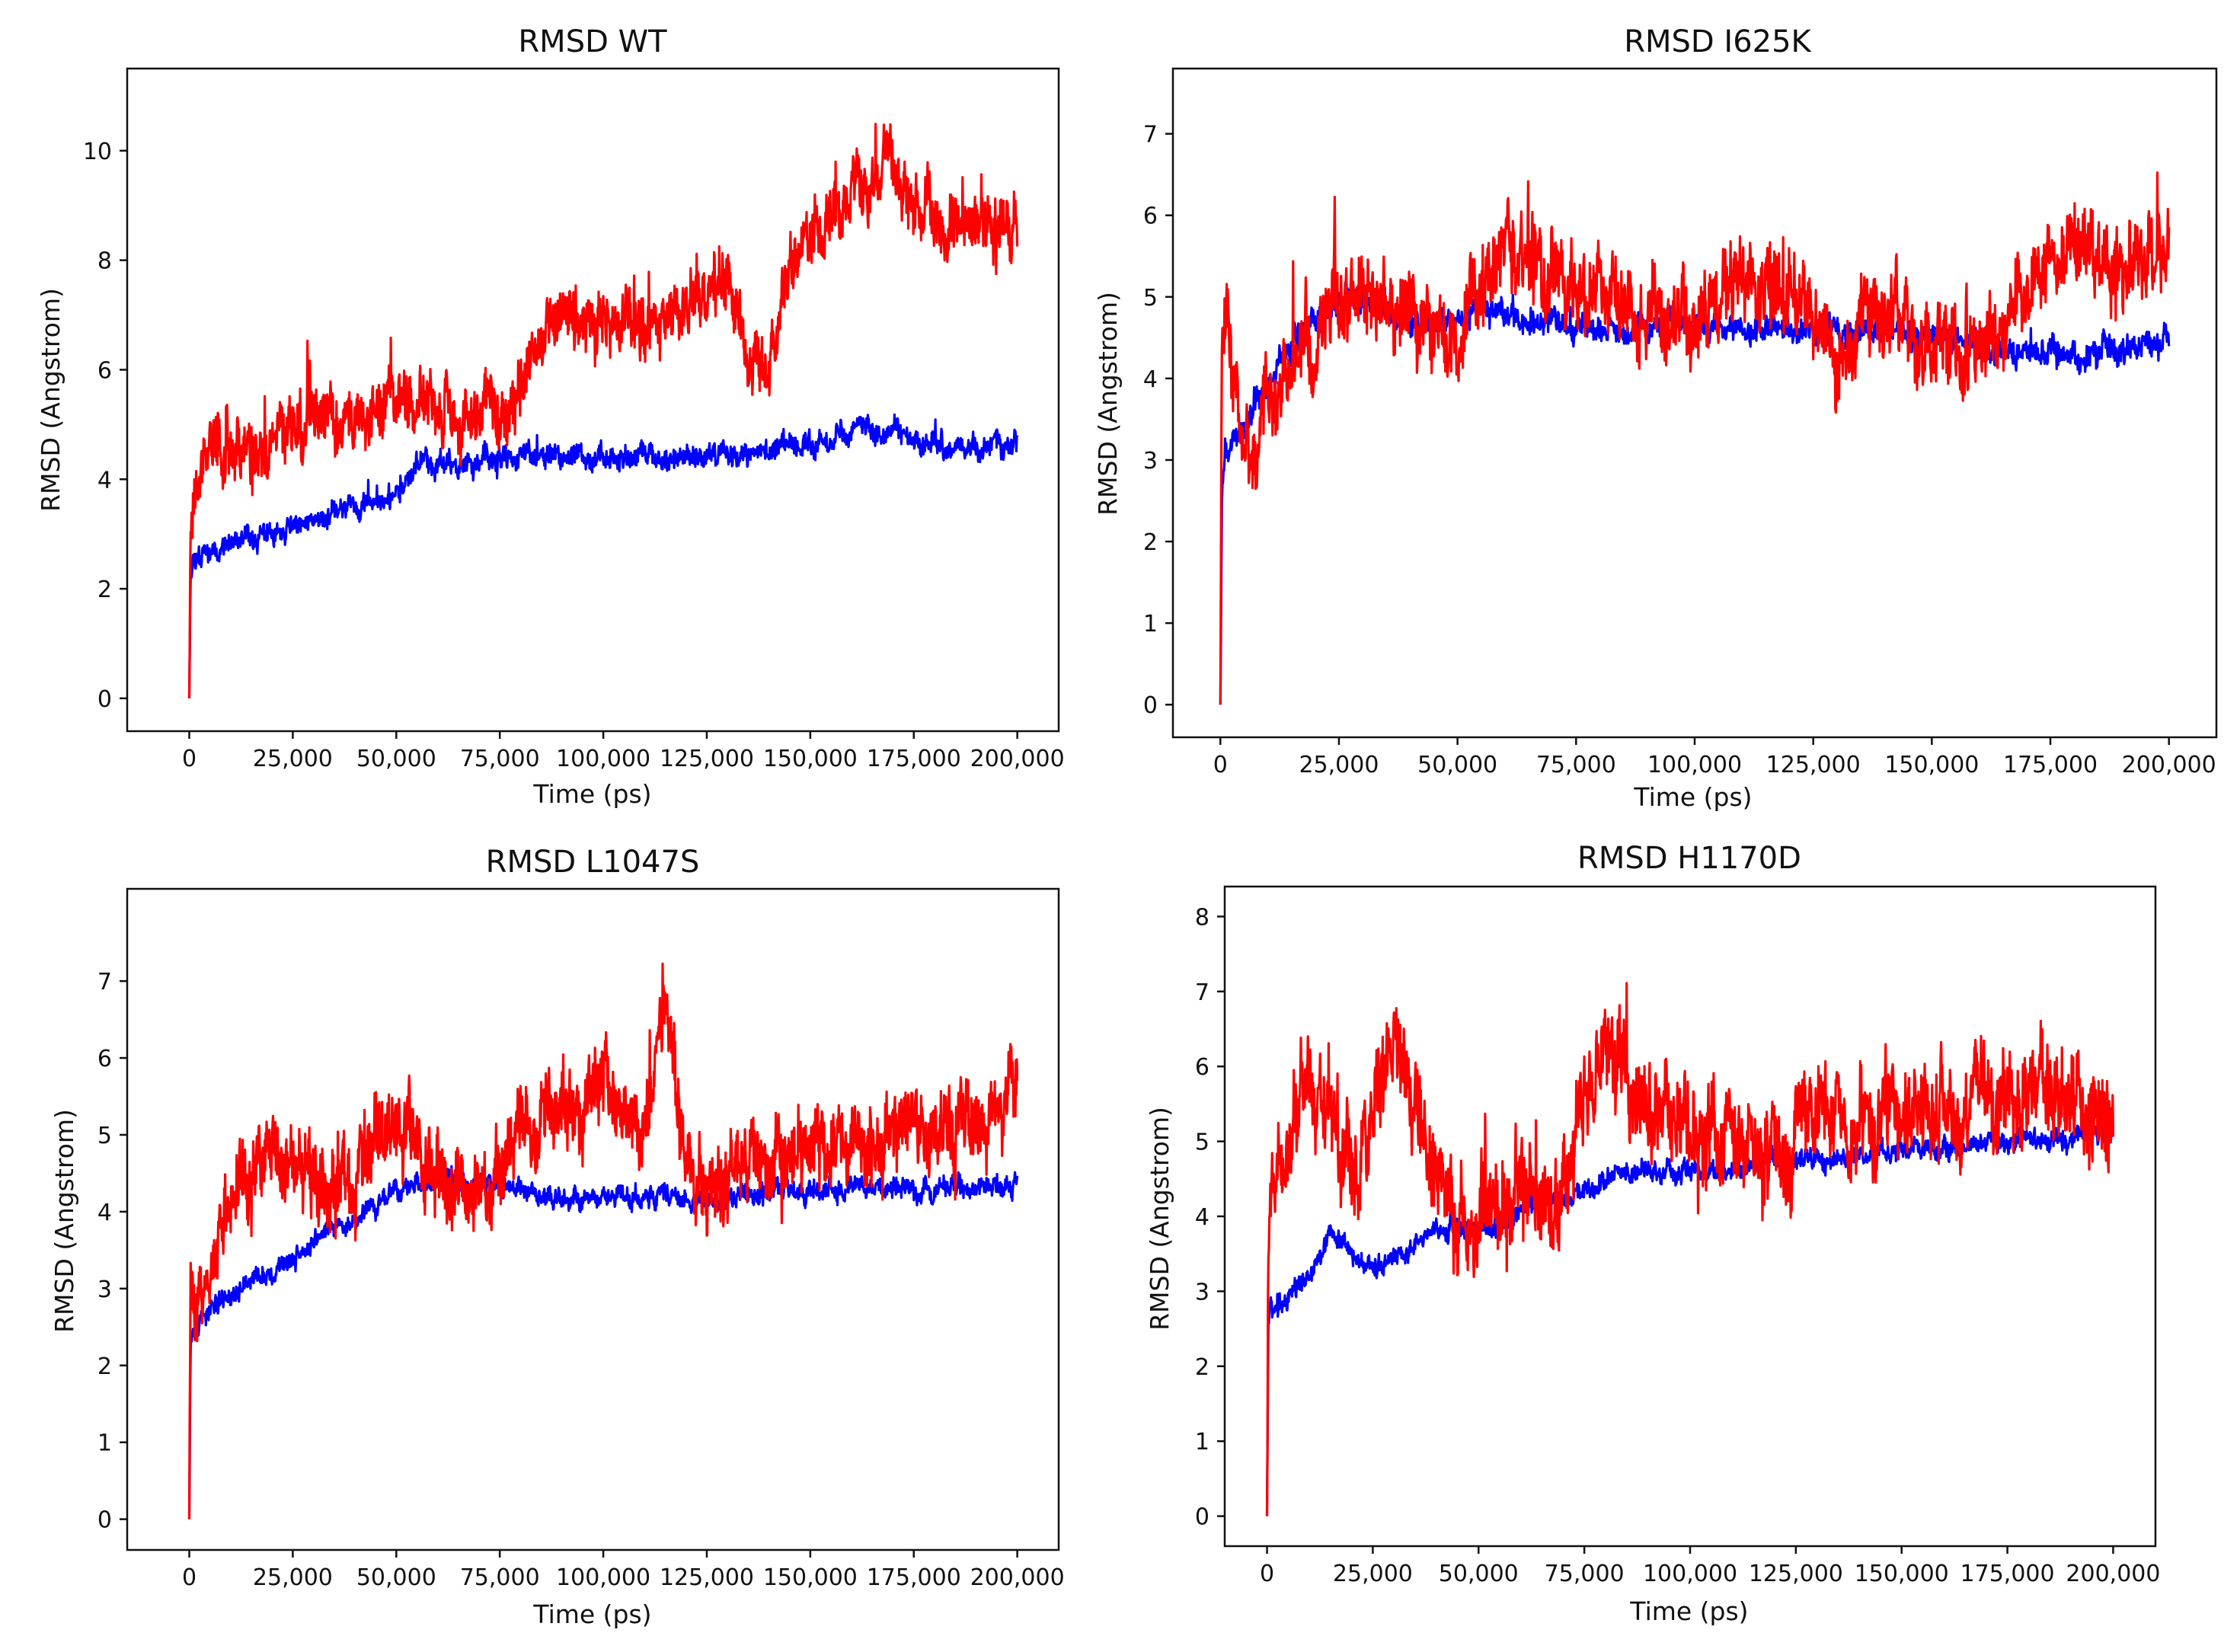 The height and width of the screenshot is (1652, 2240). Describe the element at coordinates (1718, 41) in the screenshot. I see `chart-title: RMSD I625K` at that location.